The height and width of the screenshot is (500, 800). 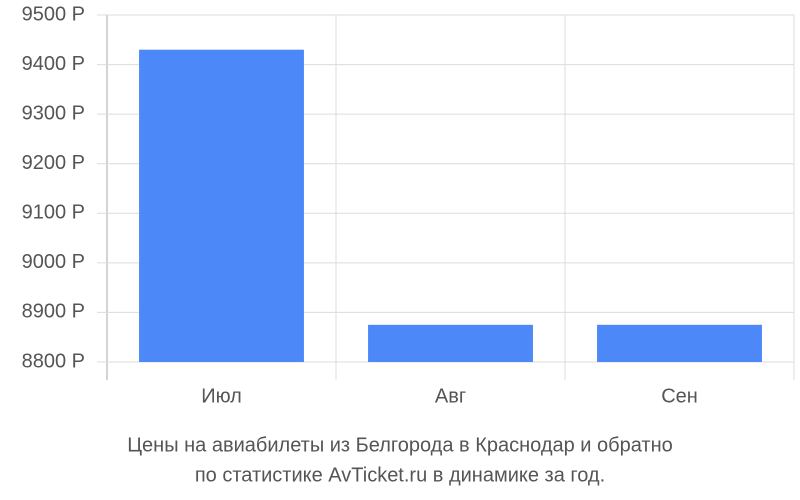 I want to click on y-tick-label: 8800 Р, so click(x=53, y=361).